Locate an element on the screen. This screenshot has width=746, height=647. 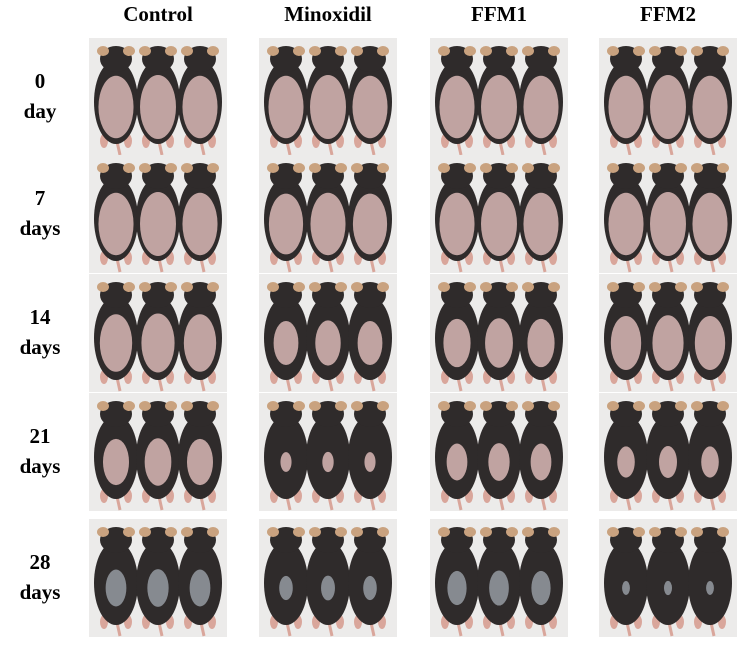
column-header: FFM1 is located at coordinates (499, 14).